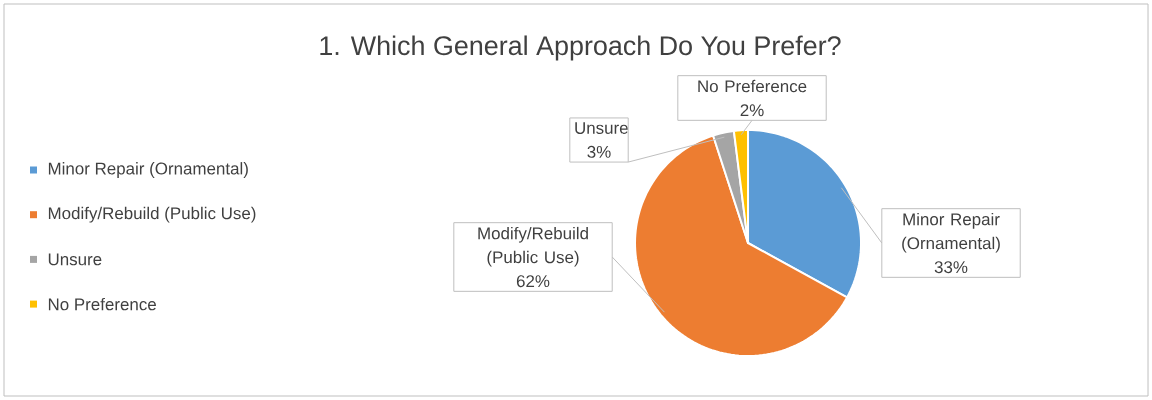 The height and width of the screenshot is (400, 1152). I want to click on legend-label: No Preference, so click(102, 304).